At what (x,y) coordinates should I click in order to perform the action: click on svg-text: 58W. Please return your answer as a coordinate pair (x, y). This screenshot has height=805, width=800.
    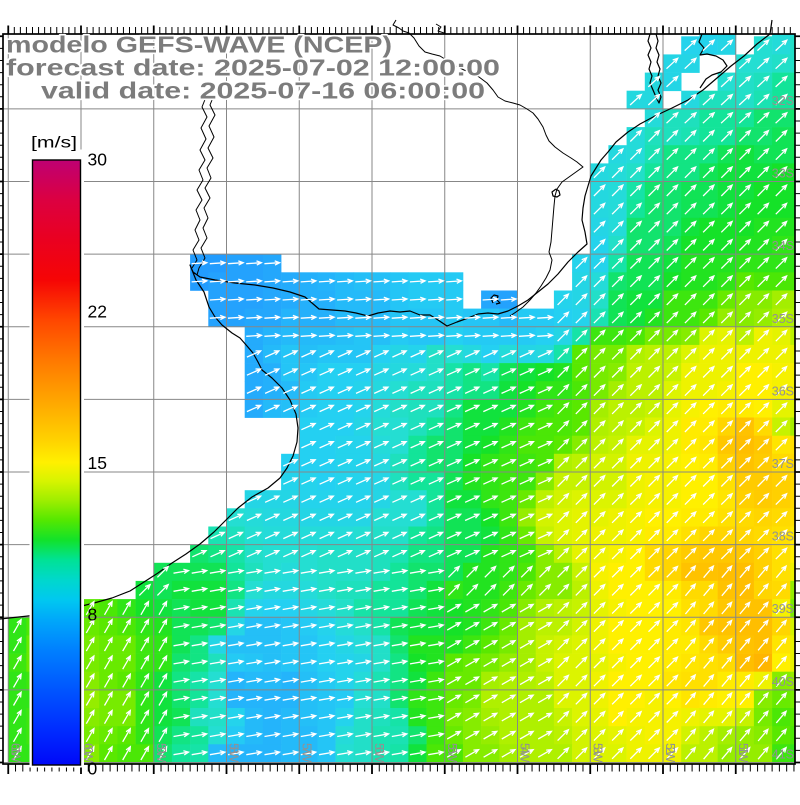
    Looking at the image, I should click on (234, 753).